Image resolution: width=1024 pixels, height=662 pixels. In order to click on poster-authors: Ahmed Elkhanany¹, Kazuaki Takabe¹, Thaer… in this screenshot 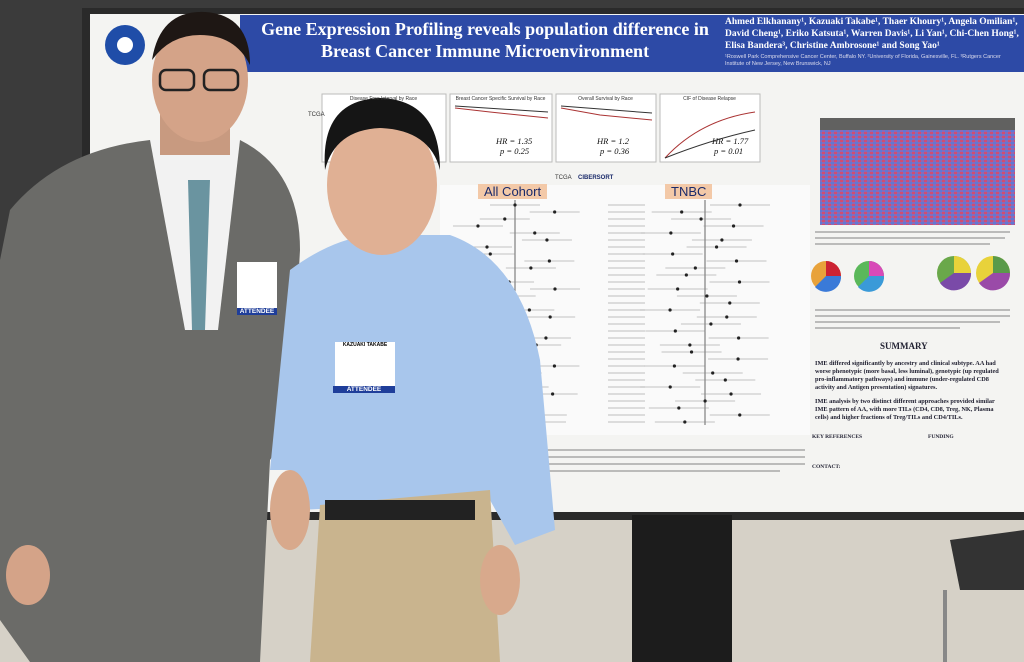, I will do `click(872, 34)`.